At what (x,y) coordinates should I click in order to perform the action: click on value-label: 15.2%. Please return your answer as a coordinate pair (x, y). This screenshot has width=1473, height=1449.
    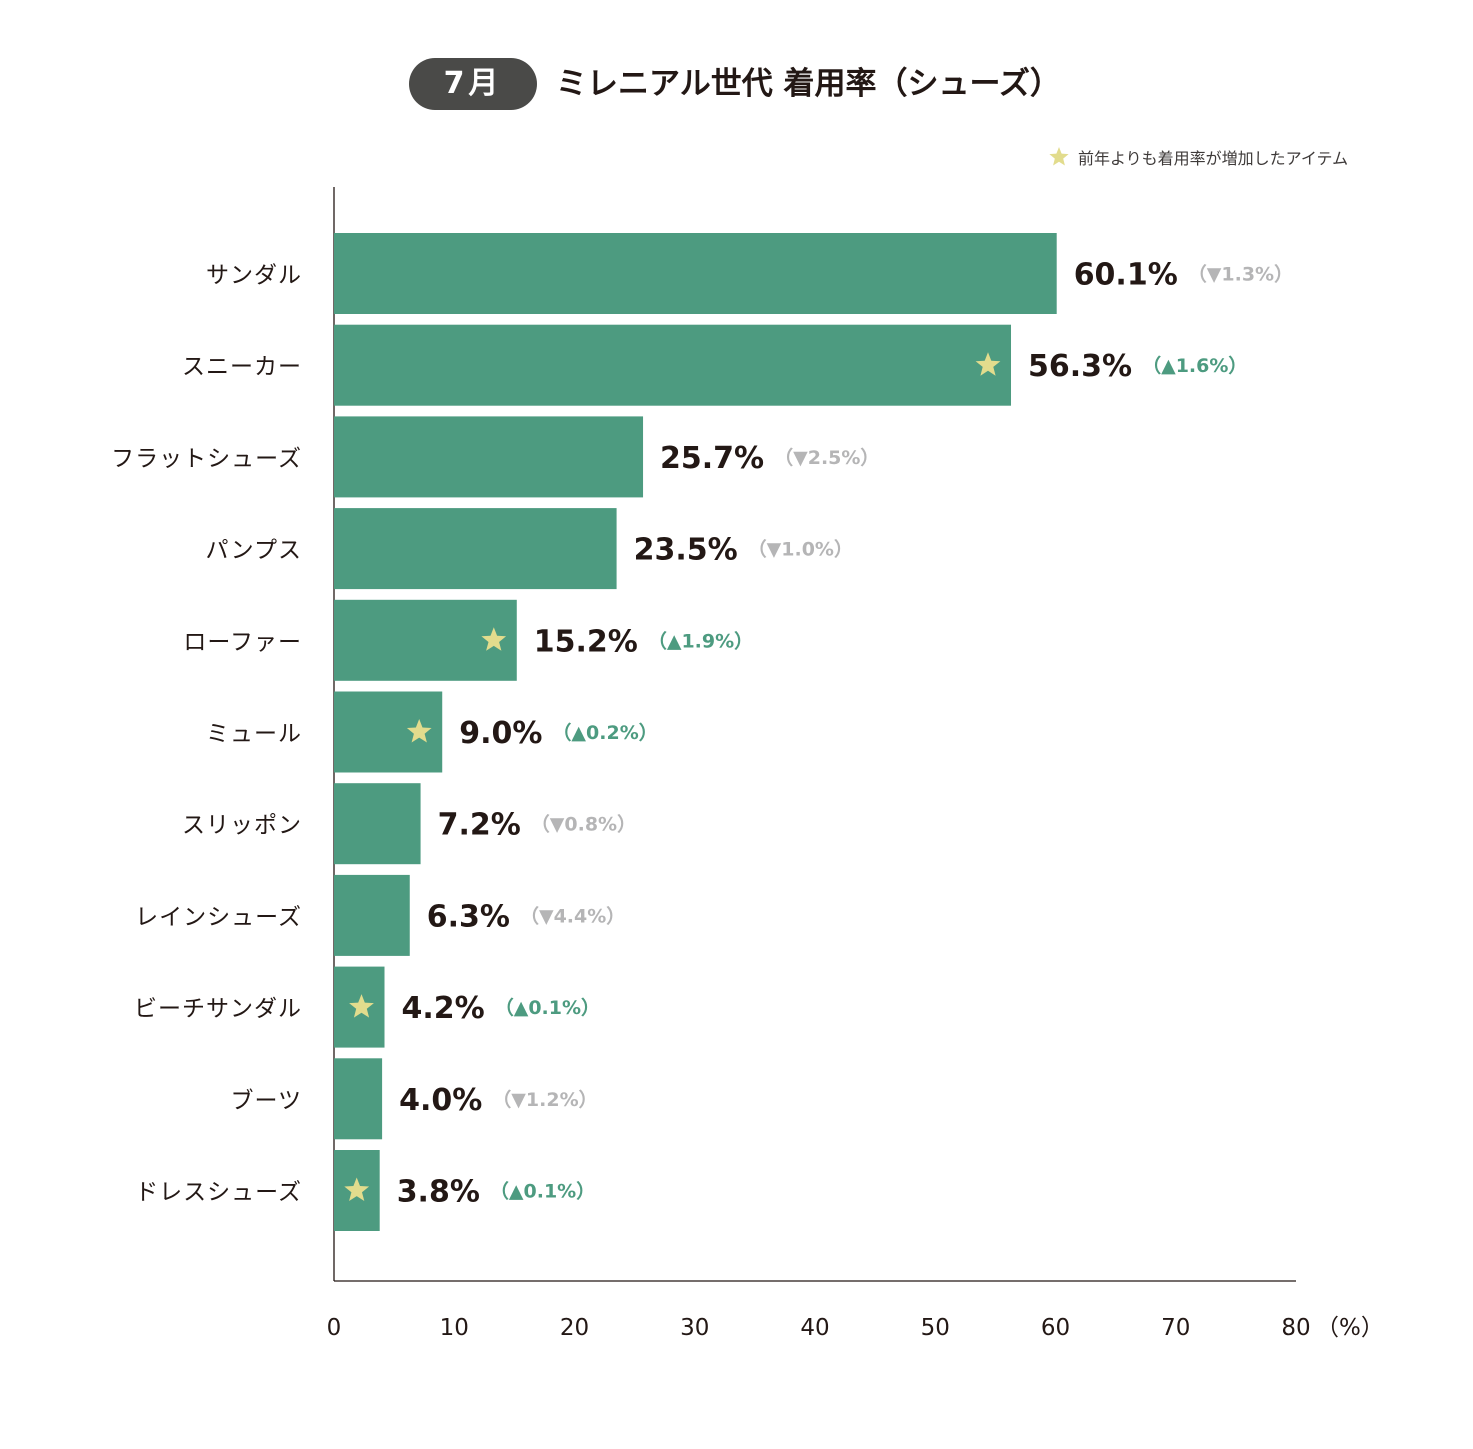
    Looking at the image, I should click on (586, 641).